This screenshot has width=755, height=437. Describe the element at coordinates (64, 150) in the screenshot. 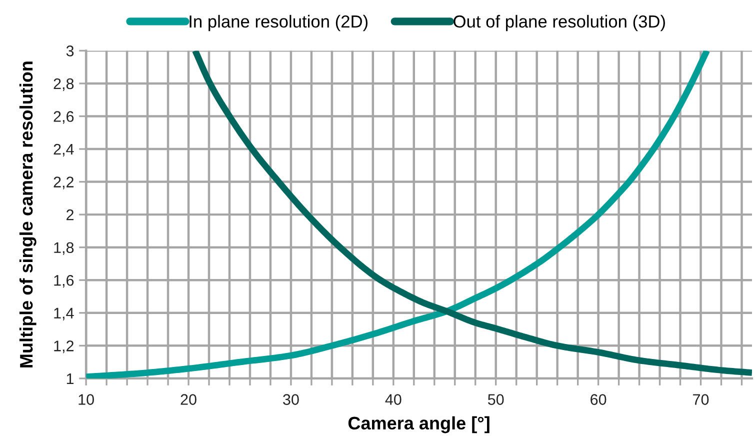

I see `y-tick-label: 2,4` at that location.